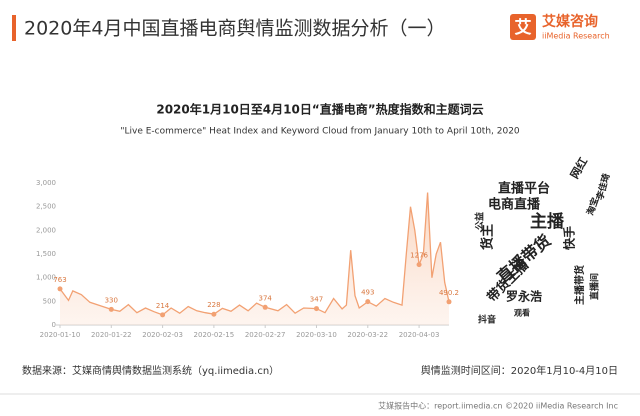 The width and height of the screenshot is (640, 416). What do you see at coordinates (367, 293) in the screenshot?
I see `value-label: 493` at bounding box center [367, 293].